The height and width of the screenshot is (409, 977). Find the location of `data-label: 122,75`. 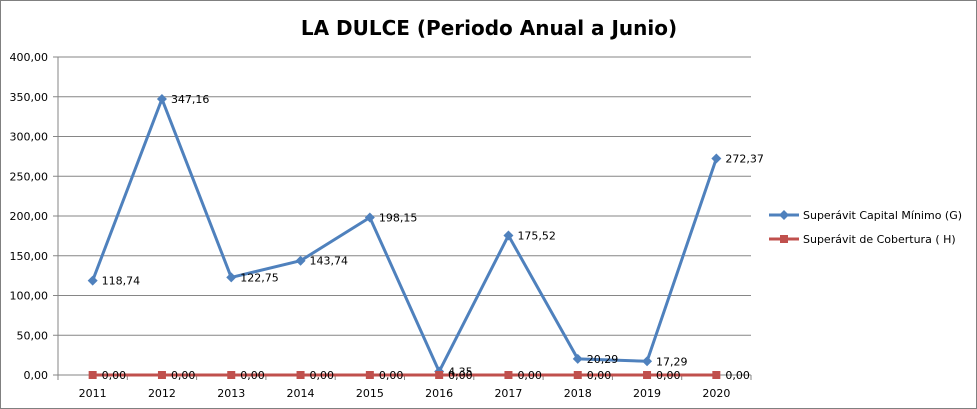

data-label: 122,75 is located at coordinates (259, 277).